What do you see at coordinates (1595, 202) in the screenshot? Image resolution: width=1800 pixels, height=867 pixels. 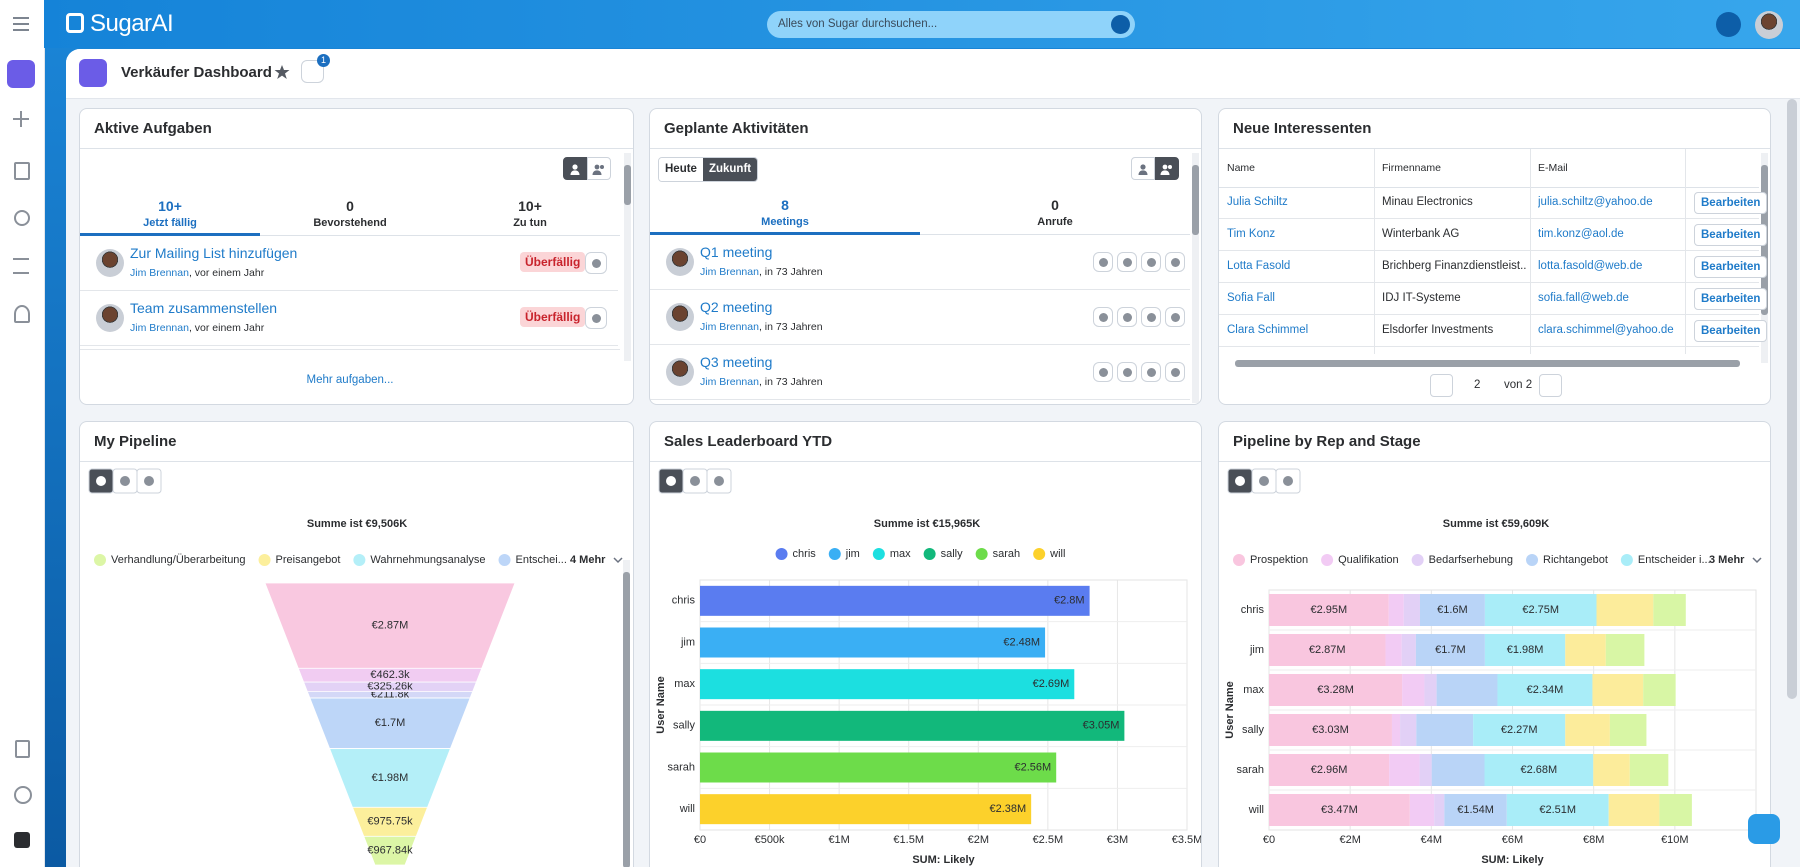 I see `table-cell: julia.schiltz@yahoo.de` at bounding box center [1595, 202].